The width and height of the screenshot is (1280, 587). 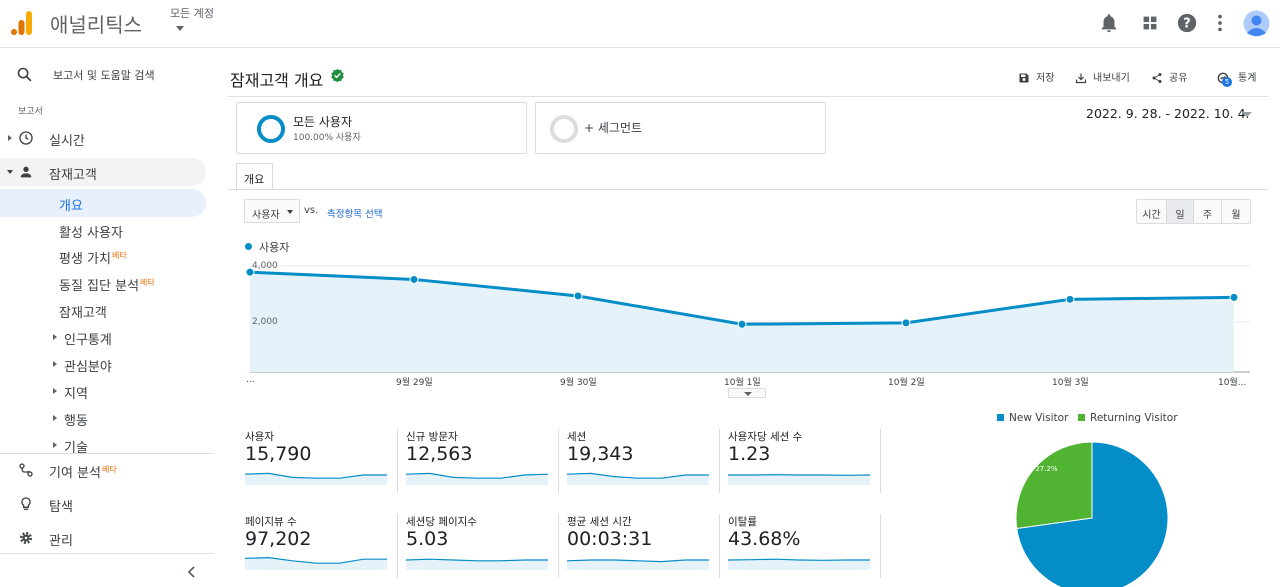 I want to click on sidebar-item-audiences: 잠재고객, so click(x=107, y=310).